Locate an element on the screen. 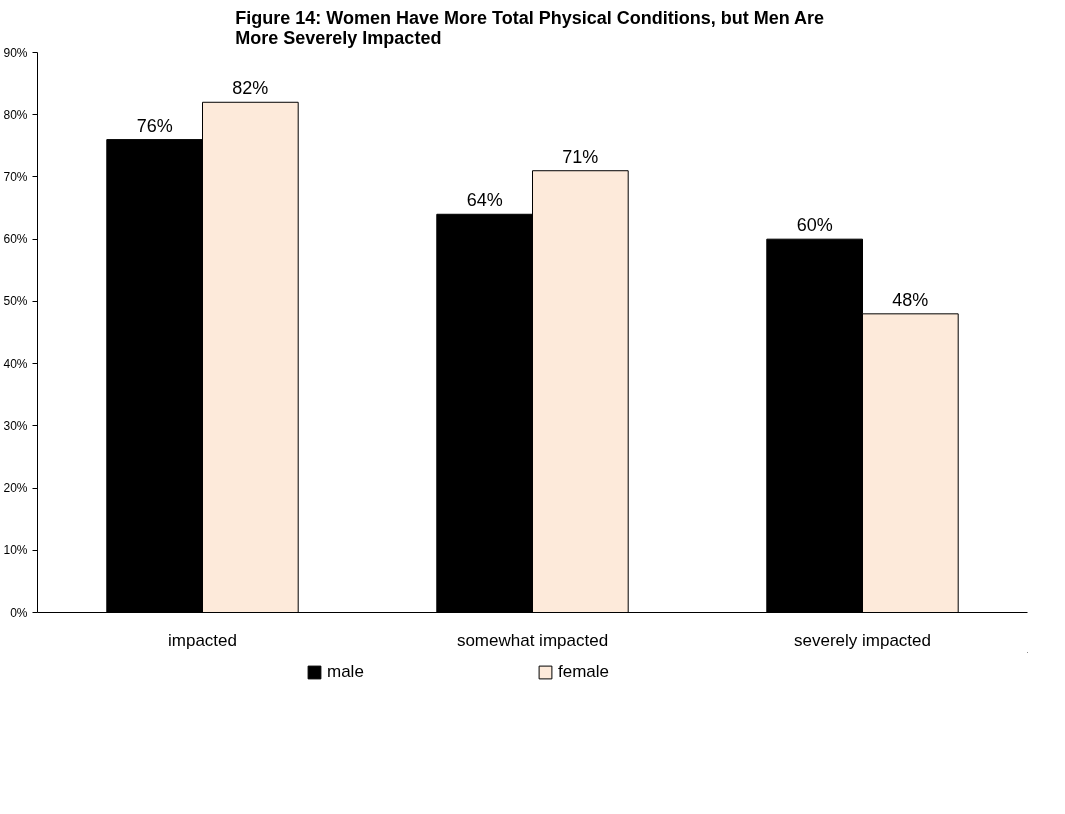 This screenshot has height=814, width=1065. chart-title: Figure 14: Women Have More Total Physical Conditions, but Men Are More Severely Impacted is located at coordinates (530, 27).